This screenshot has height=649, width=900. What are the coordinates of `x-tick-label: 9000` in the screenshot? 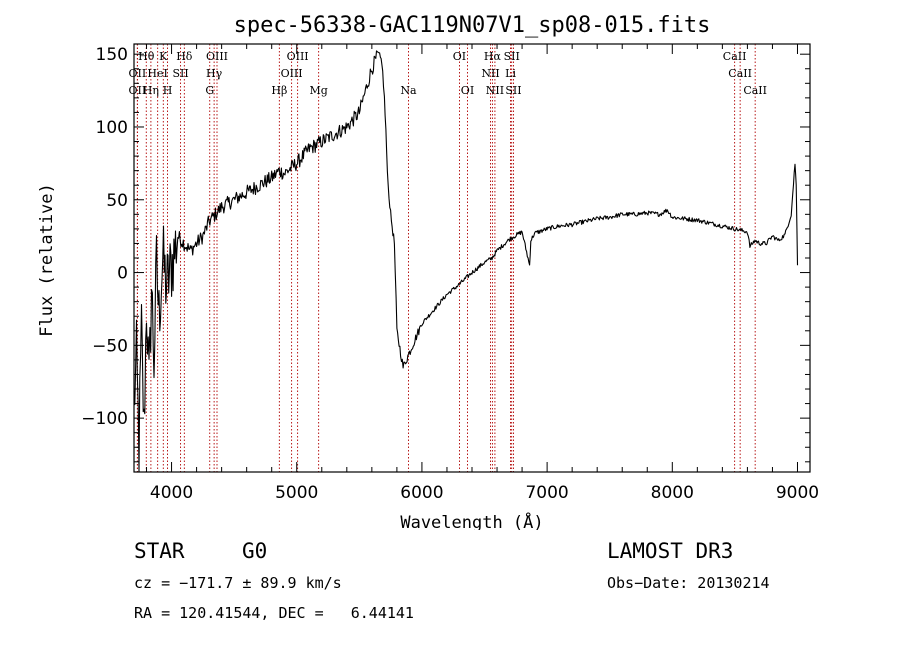 It's located at (797, 493).